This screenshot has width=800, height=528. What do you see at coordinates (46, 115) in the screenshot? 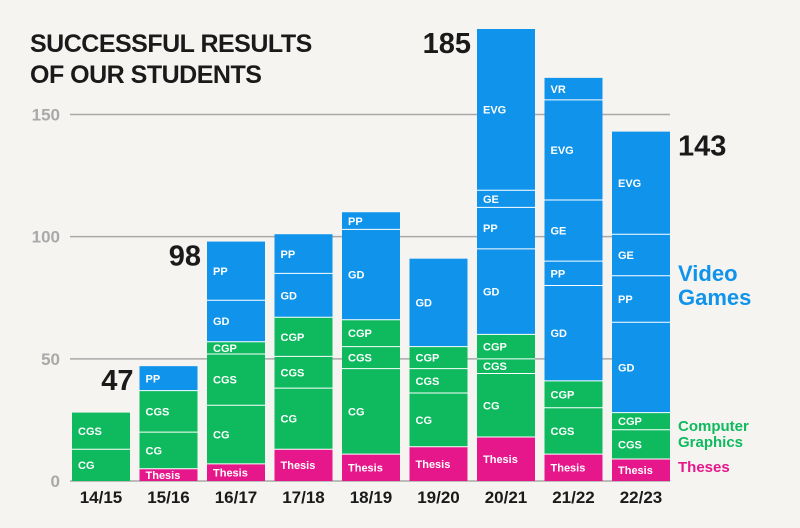
I see `y-tick-label: 150` at bounding box center [46, 115].